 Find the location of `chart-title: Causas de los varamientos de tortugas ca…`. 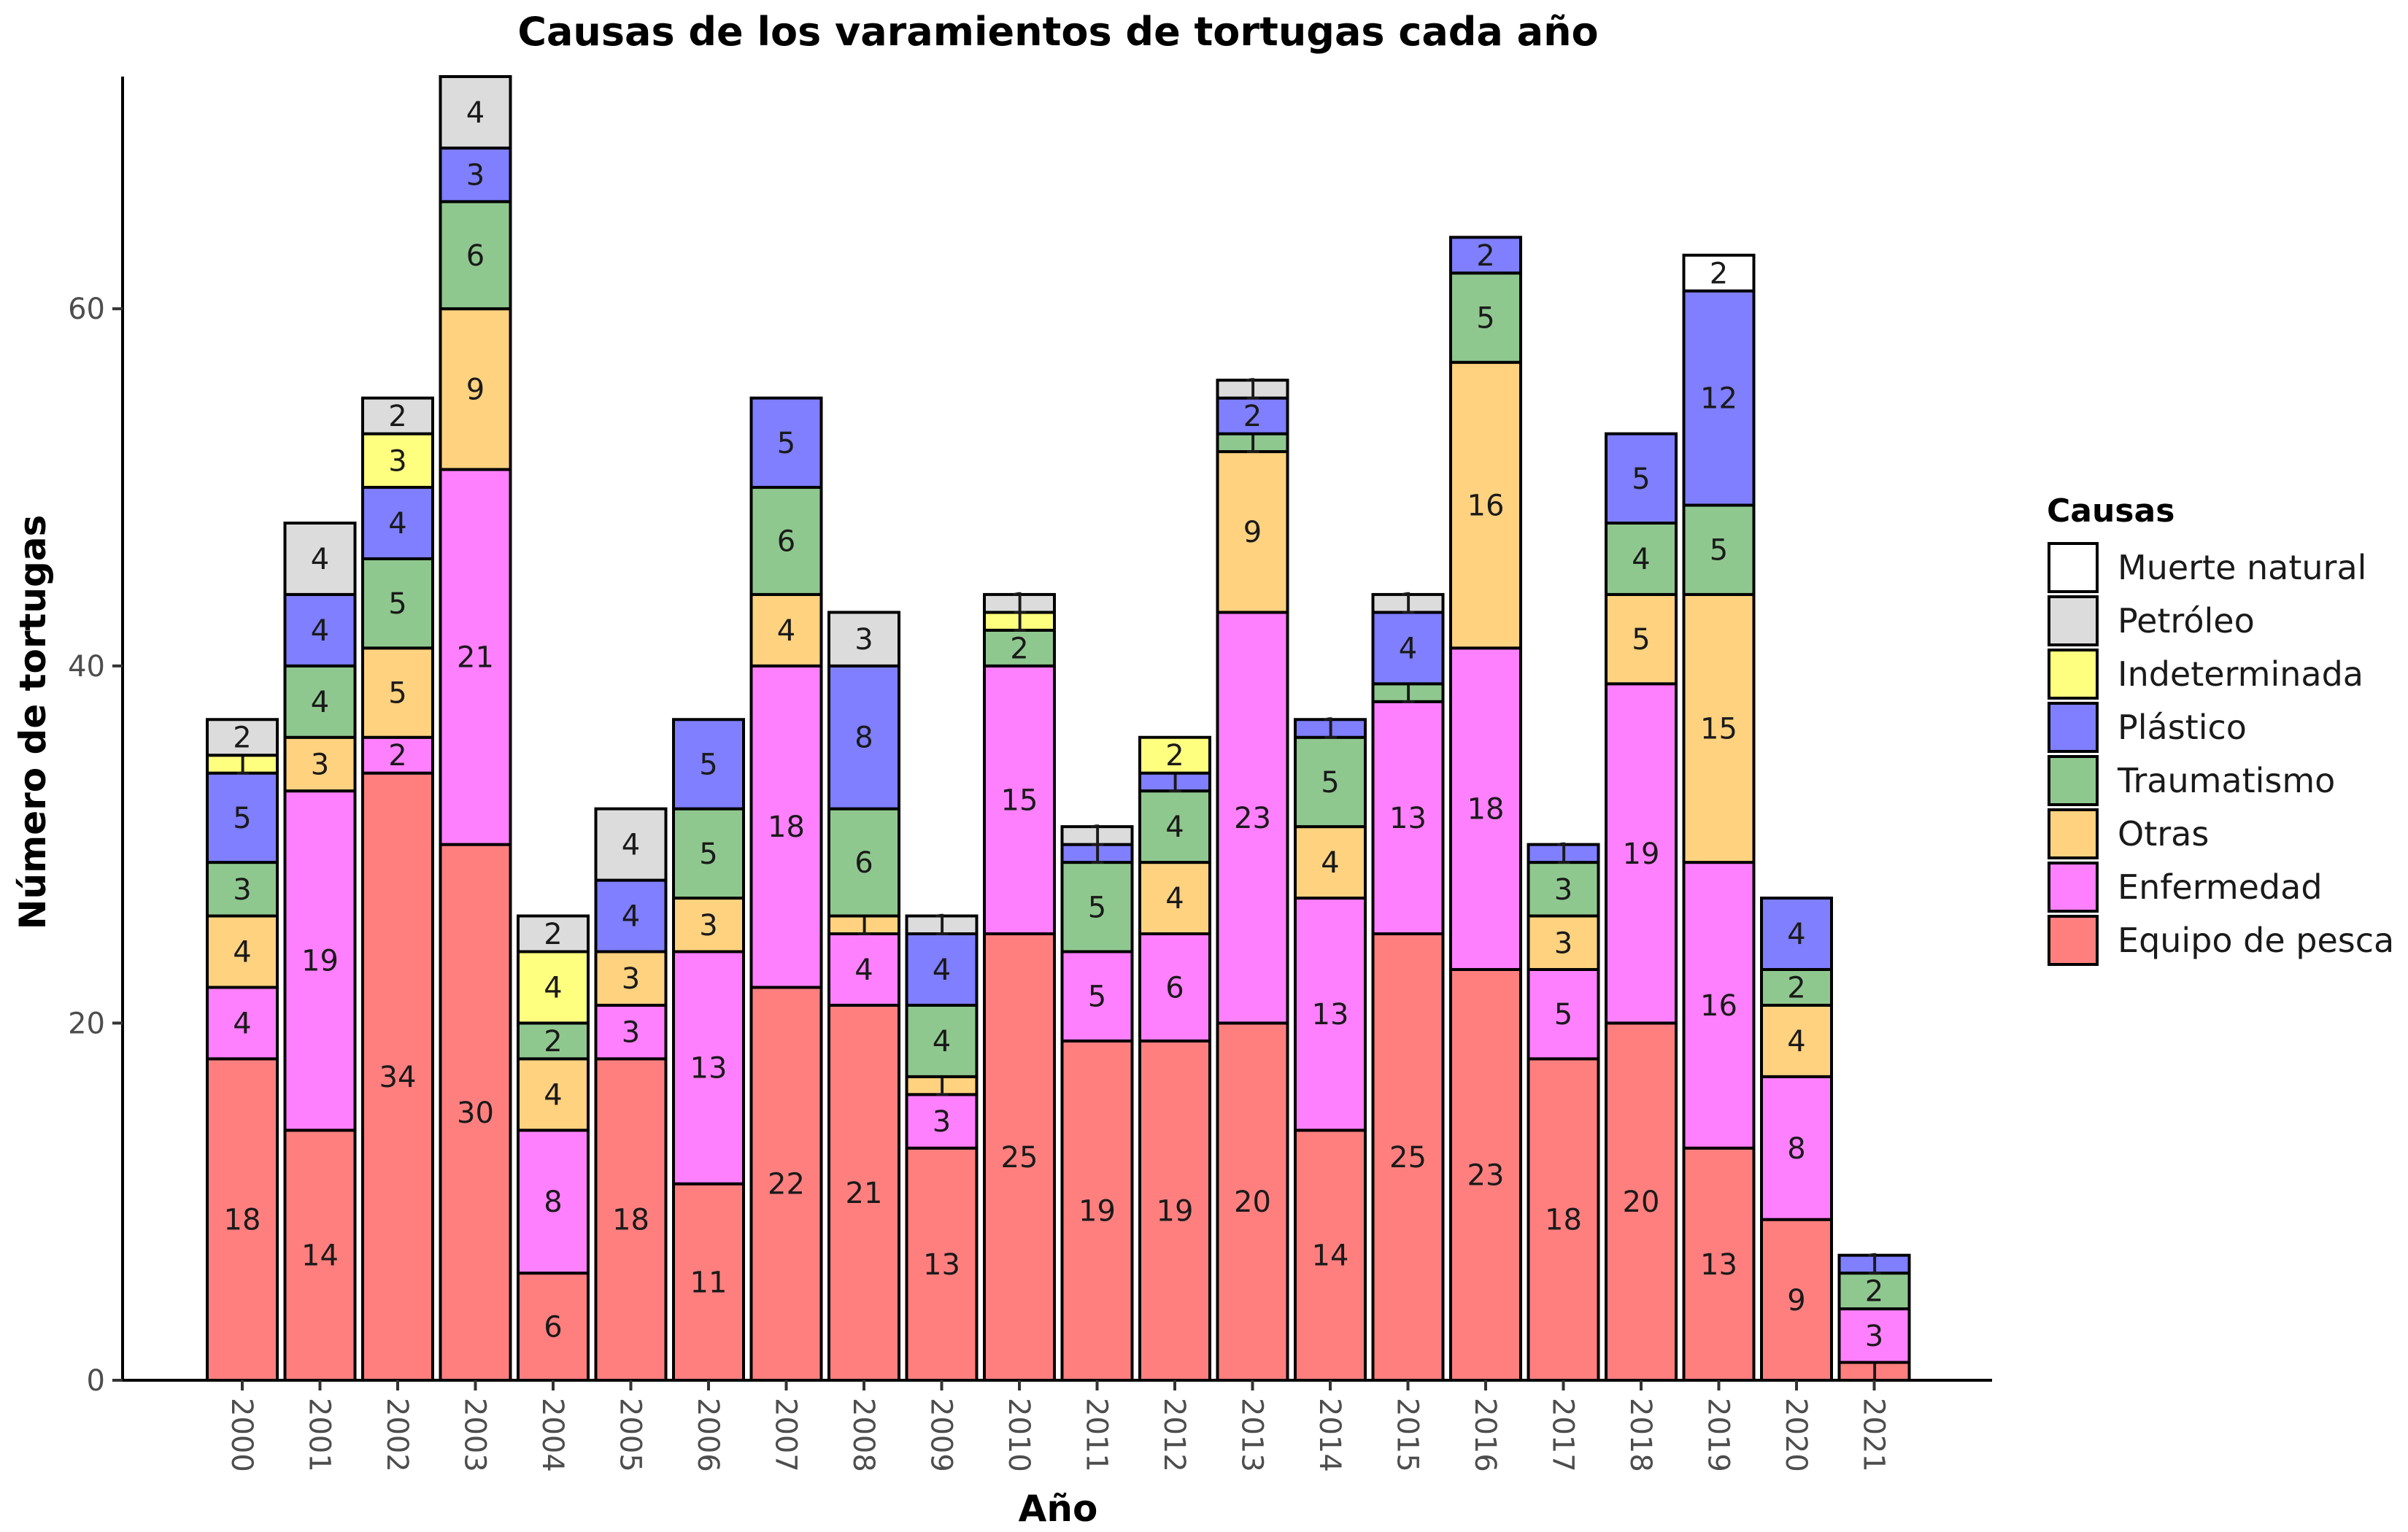

chart-title: Causas de los varamientos de tortugas ca… is located at coordinates (1057, 32).